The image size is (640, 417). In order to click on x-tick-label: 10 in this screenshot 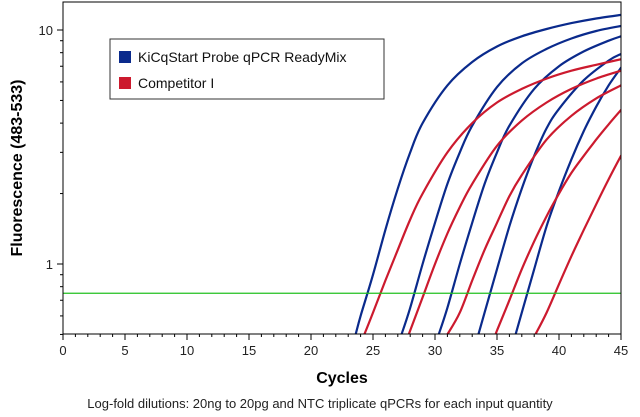, I will do `click(187, 350)`.